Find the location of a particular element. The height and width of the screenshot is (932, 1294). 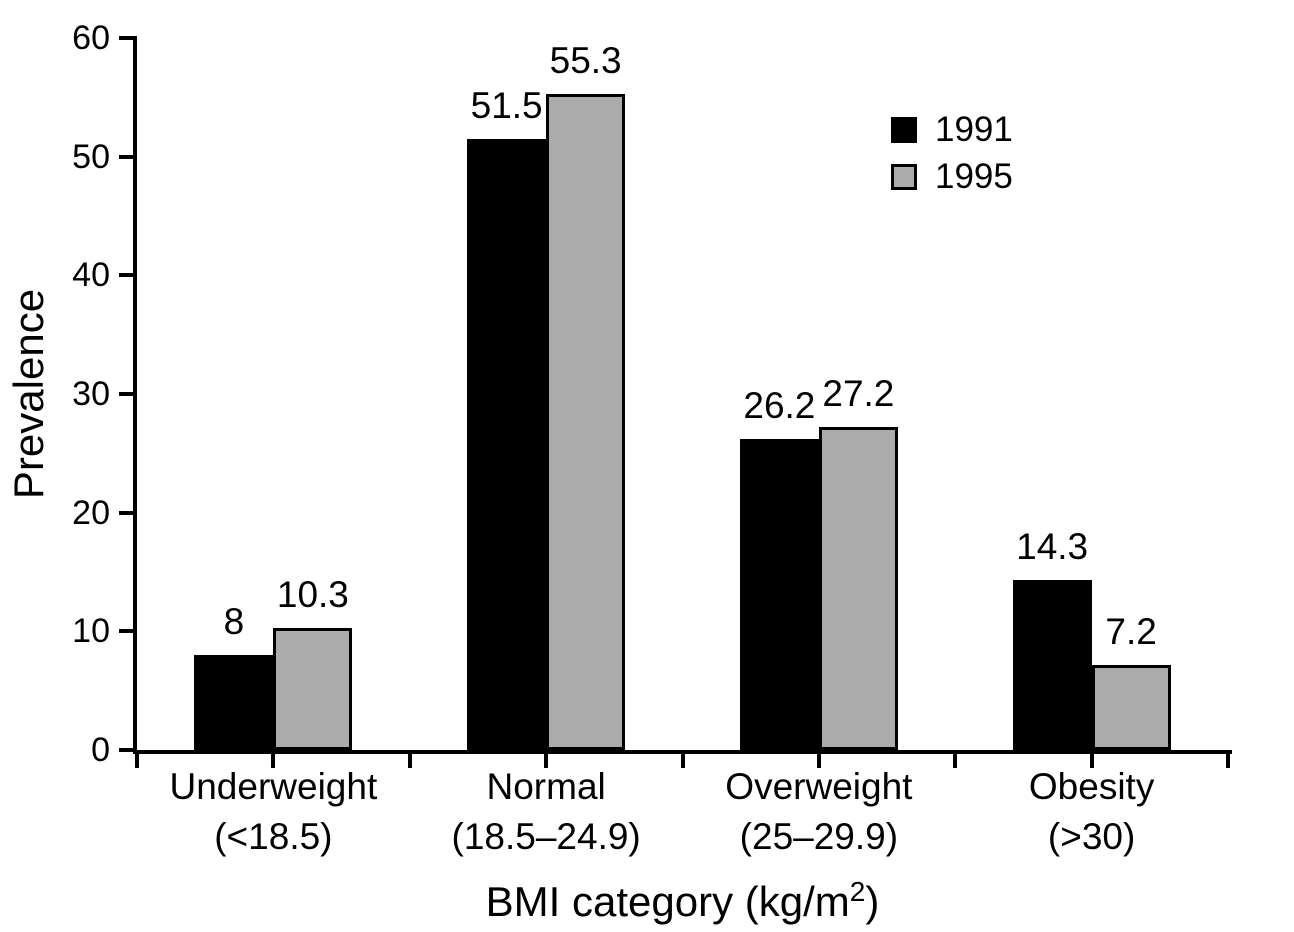

x-category-label: Underweight (<18.5) is located at coordinates (273, 812).